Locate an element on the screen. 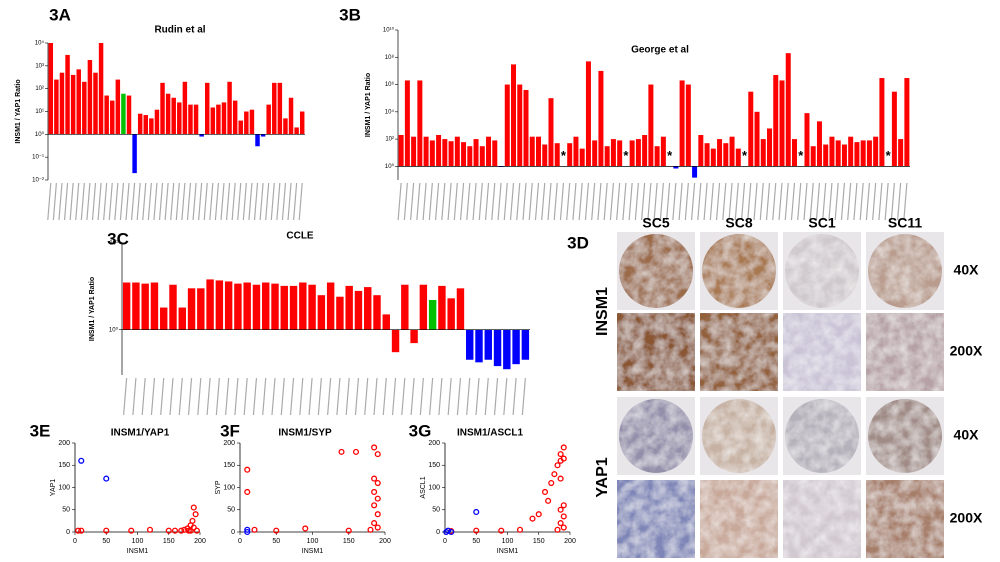  y-axis-label: INSM1 / YAP1 Ratio is located at coordinates (18, 111).